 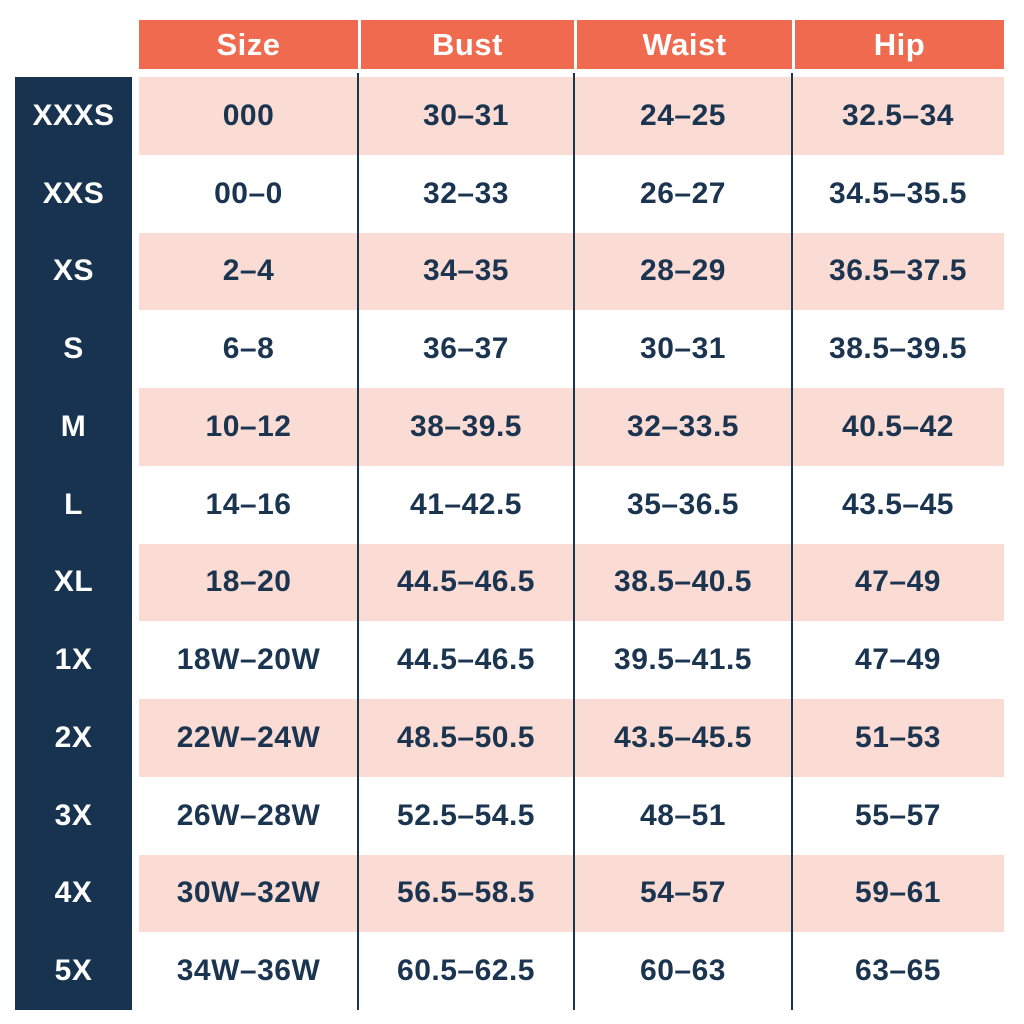 What do you see at coordinates (248, 115) in the screenshot?
I see `cell-size: 000` at bounding box center [248, 115].